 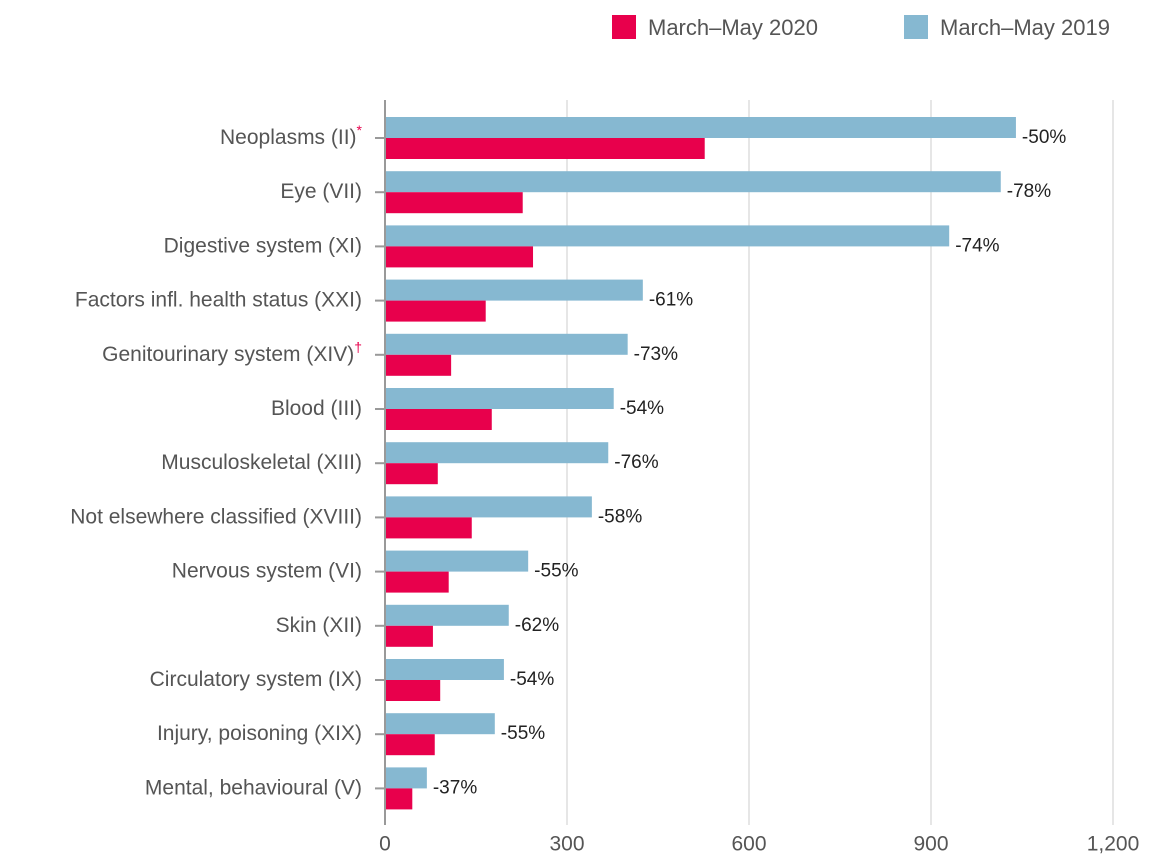 I want to click on category-text: Skin (XII), so click(x=319, y=624).